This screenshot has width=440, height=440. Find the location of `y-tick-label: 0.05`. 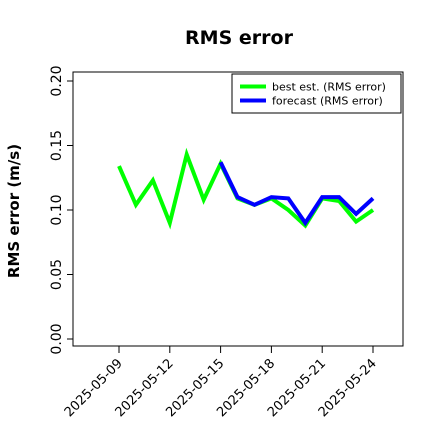

y-tick-label: 0.05 is located at coordinates (57, 274).